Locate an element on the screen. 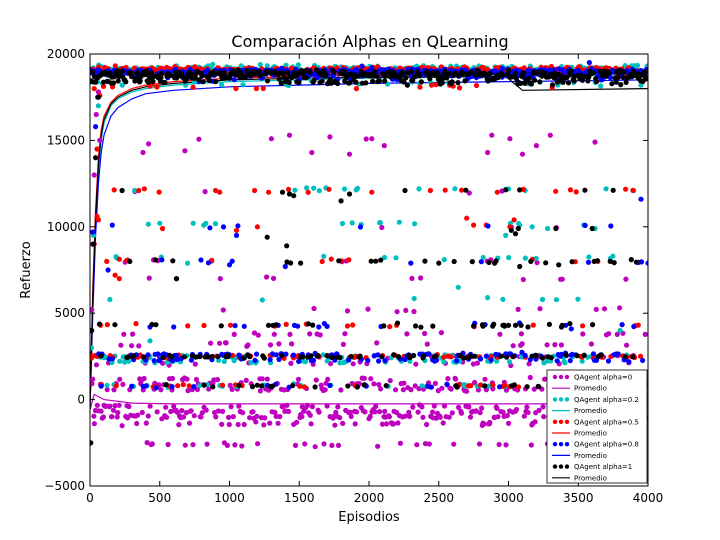 The image size is (720, 540). legend-label: QAgent alpha=0.5 is located at coordinates (606, 422).